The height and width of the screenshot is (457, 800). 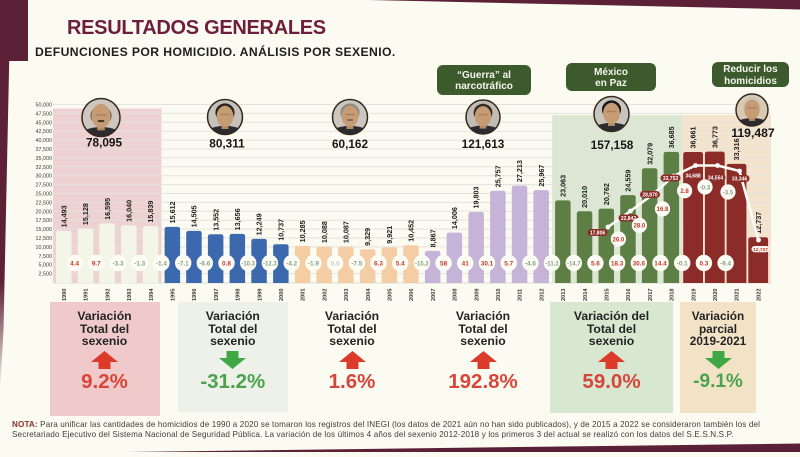 What do you see at coordinates (46, 275) in the screenshot?
I see `svg-text: 2,500` at bounding box center [46, 275].